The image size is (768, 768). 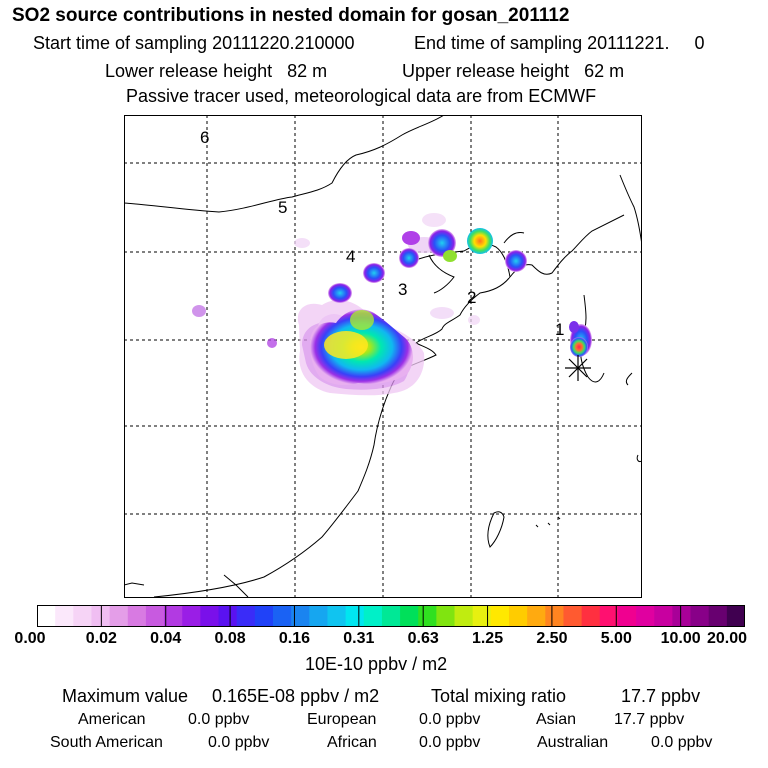 I want to click on colorbar-tick-label: 0.02, so click(x=101, y=638).